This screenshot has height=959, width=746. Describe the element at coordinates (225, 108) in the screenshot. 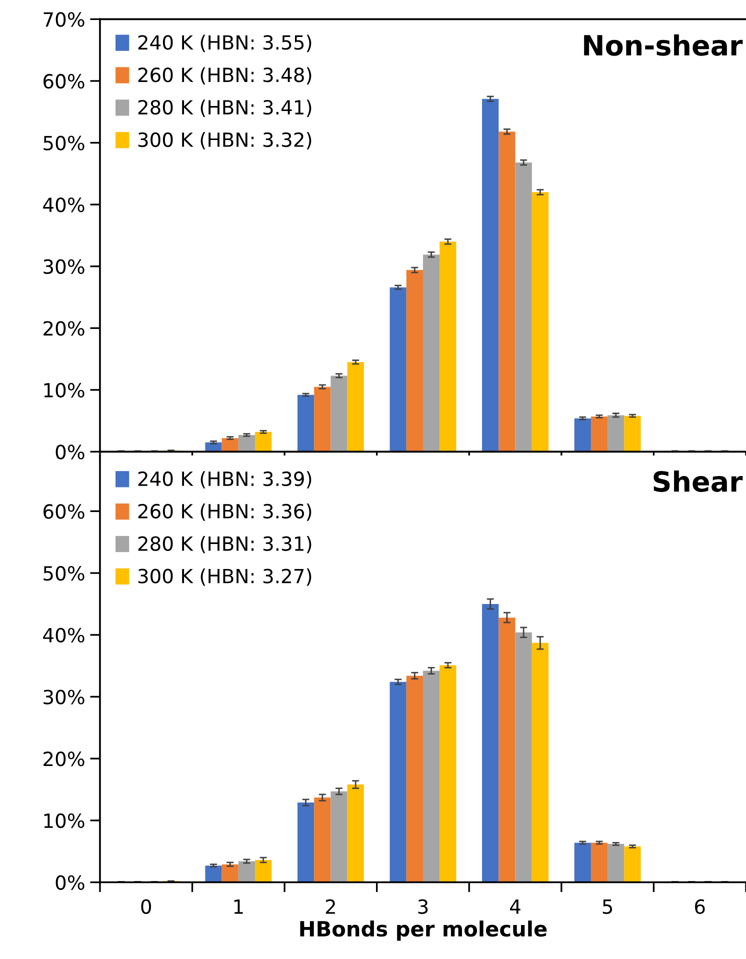

I see `legend-label: 280 K (HBN: 3.41)` at that location.